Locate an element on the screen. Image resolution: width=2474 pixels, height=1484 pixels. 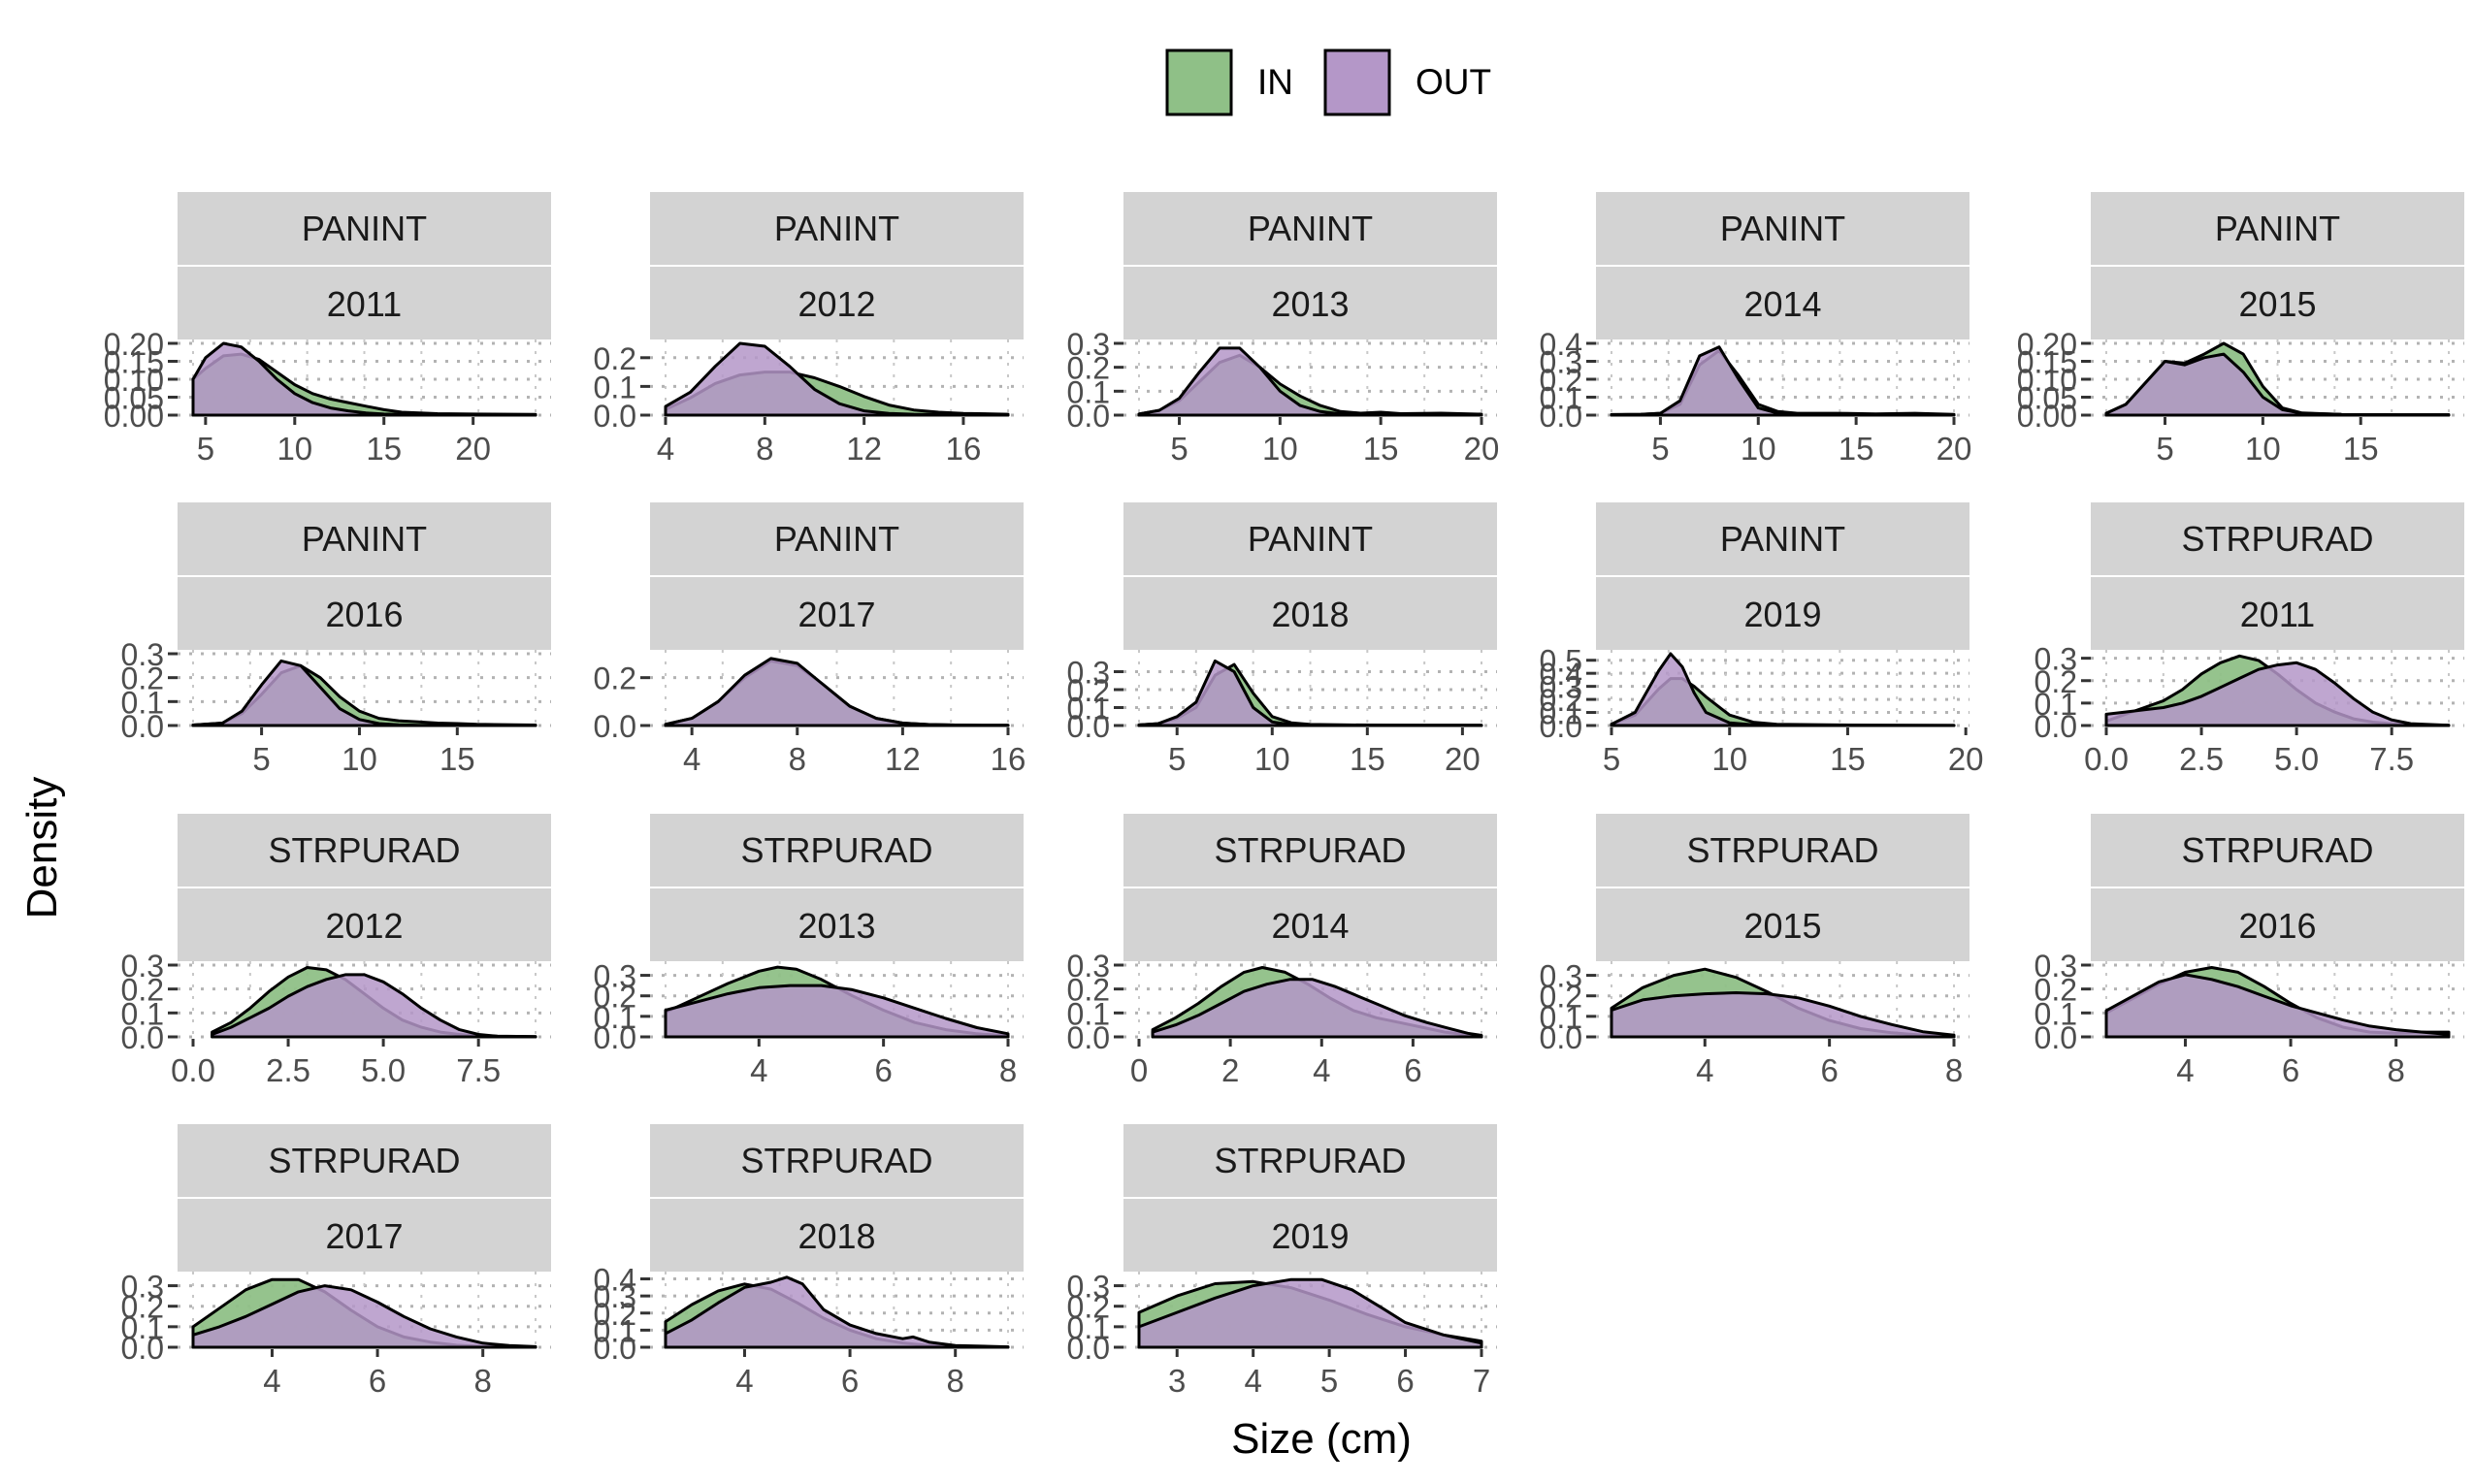
panel-panint-2014: PANINT 2014 0.00.10.20.30.4 5 10 15 20 is located at coordinates (1756, 329).